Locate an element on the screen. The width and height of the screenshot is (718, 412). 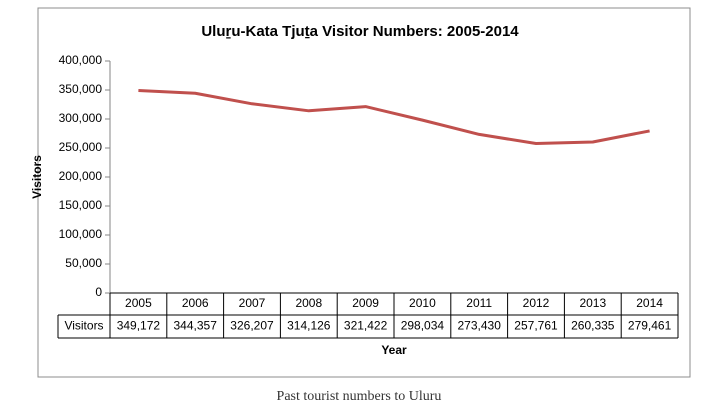
table-row-label: Visitors is located at coordinates (83, 326).